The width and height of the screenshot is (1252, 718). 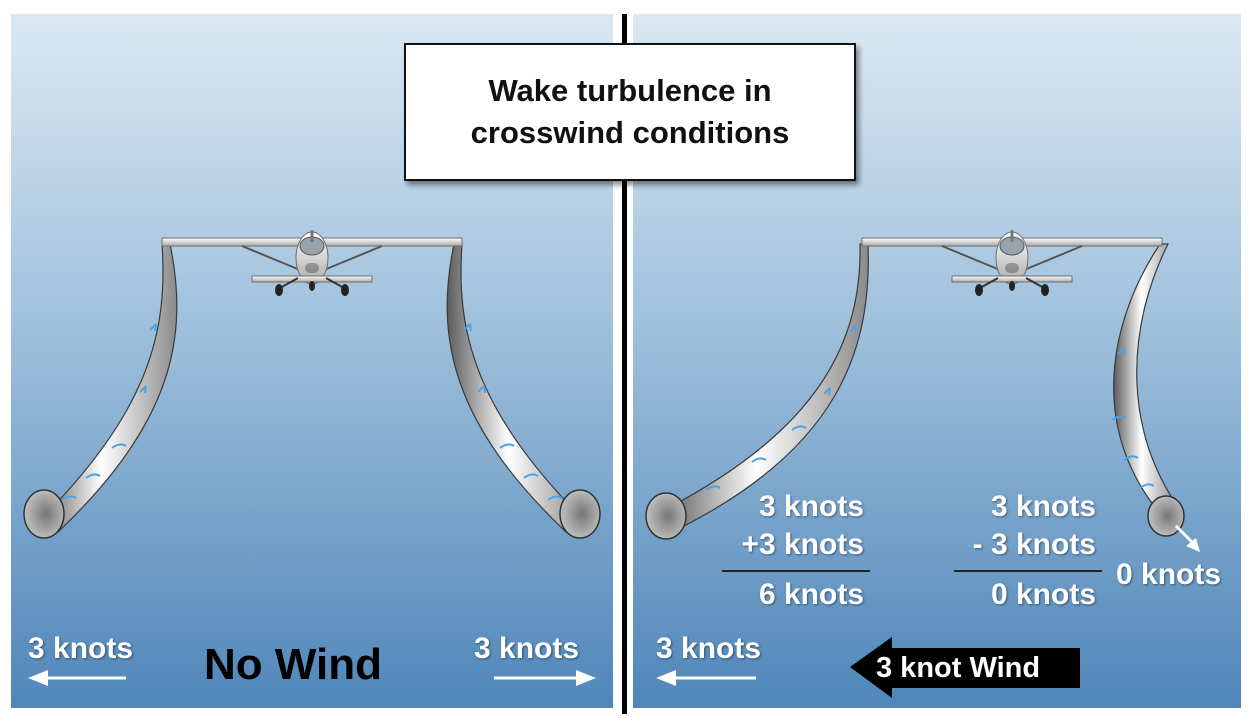 I want to click on right-panel-left-arrow, so click(x=706, y=678).